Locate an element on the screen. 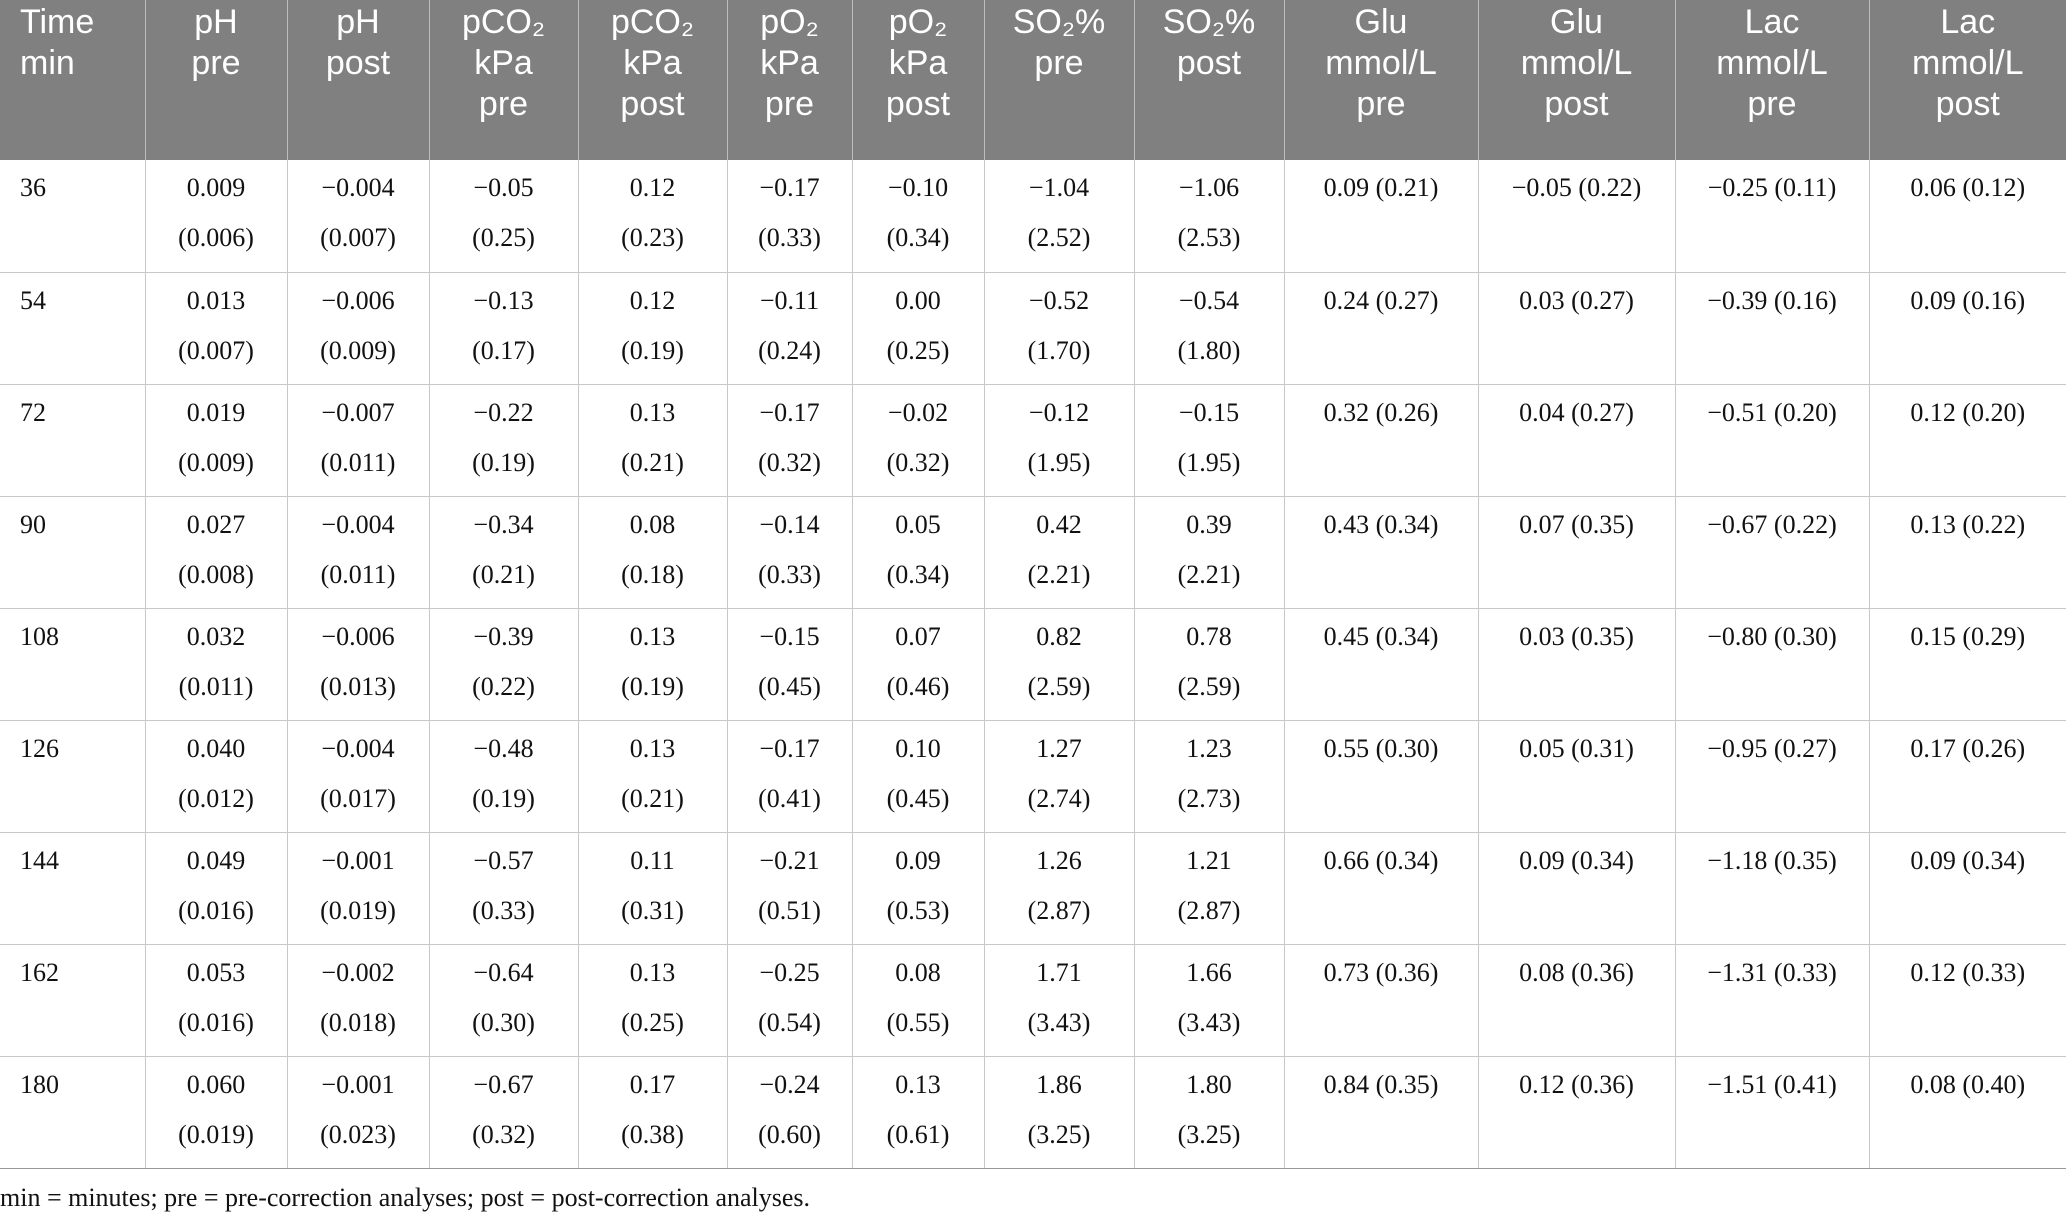 The width and height of the screenshot is (2068, 1217). cell-text: 0.09 (0.16) is located at coordinates (1968, 300).